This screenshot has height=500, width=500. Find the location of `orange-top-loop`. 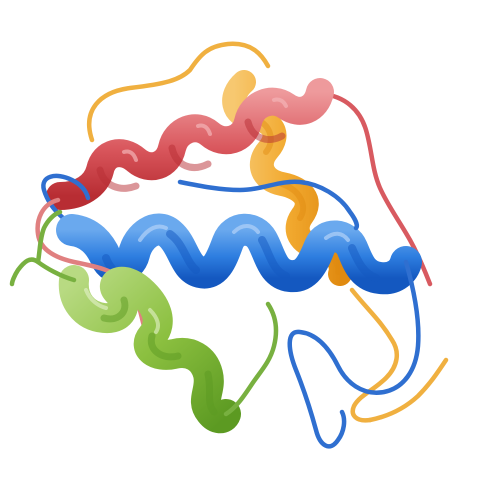

orange-top-loop is located at coordinates (178, 92).